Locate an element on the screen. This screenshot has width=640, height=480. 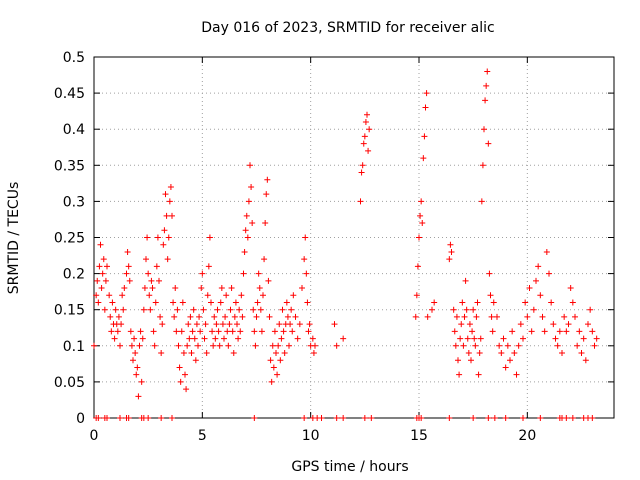
x-axis-label: GPS time / hours is located at coordinates (349, 467).